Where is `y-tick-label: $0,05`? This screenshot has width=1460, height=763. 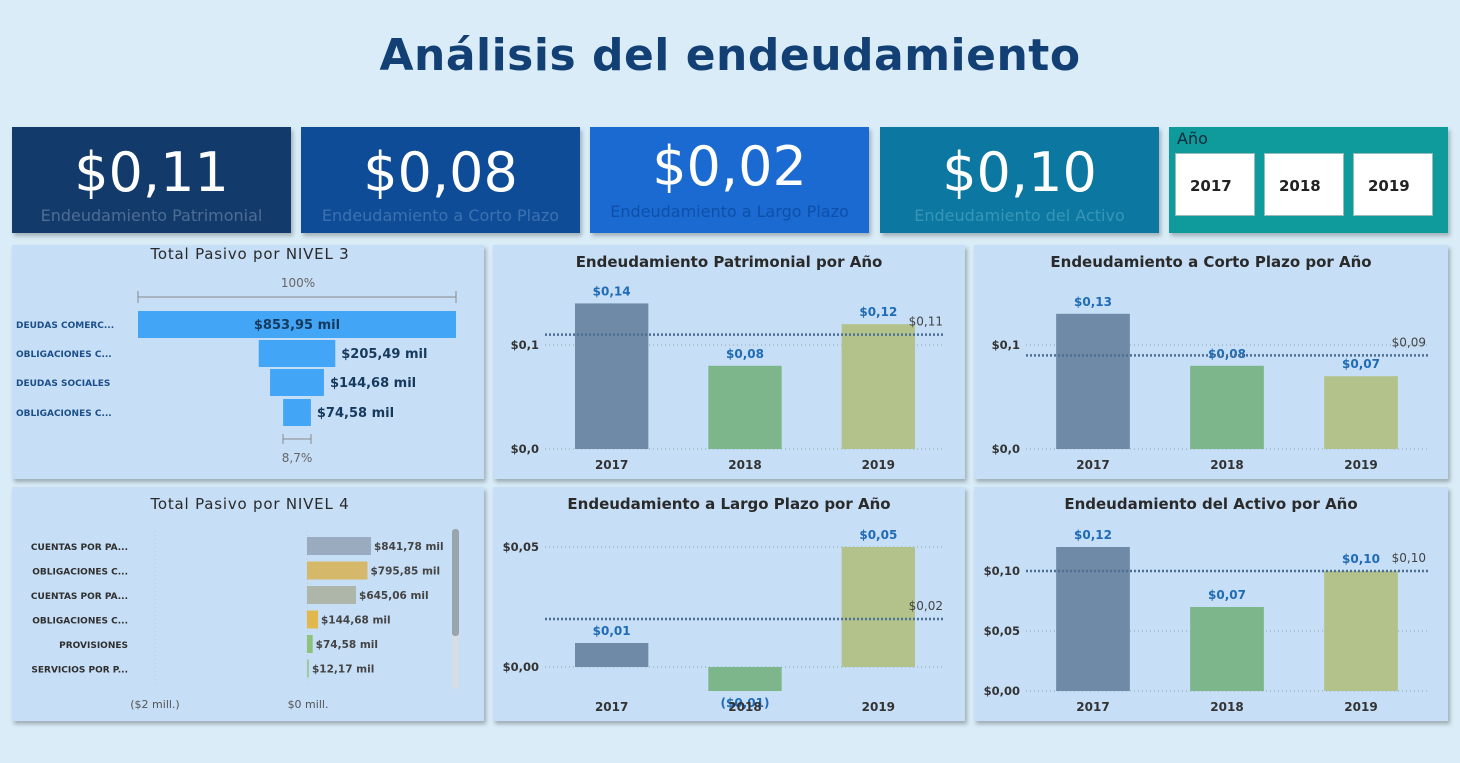
y-tick-label: $0,05 is located at coordinates (521, 547).